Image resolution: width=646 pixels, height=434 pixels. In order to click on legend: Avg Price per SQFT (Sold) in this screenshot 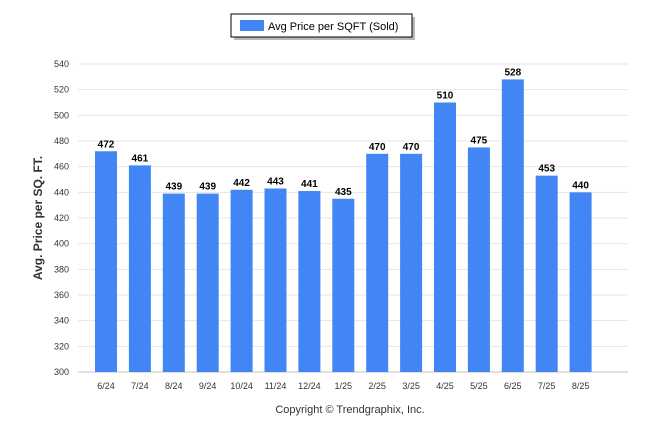, I will do `click(322, 26)`.